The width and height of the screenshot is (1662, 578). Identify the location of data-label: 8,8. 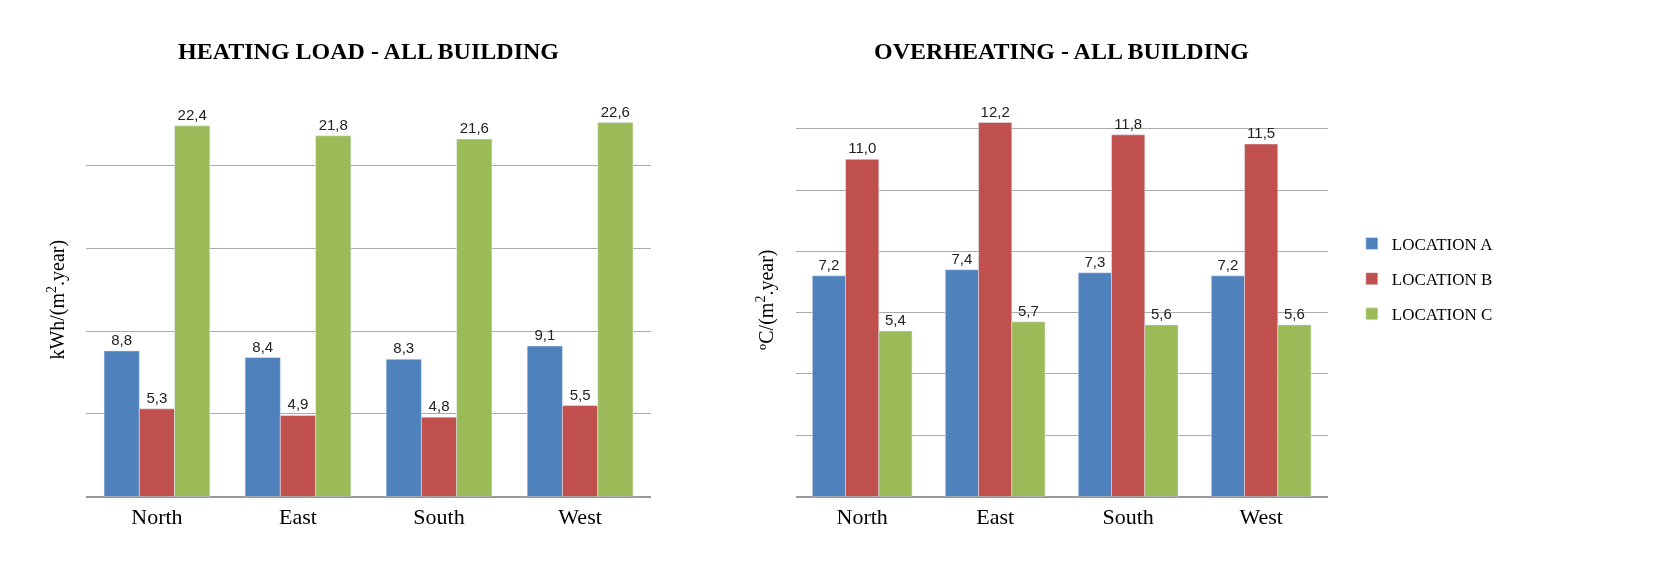
(122, 339).